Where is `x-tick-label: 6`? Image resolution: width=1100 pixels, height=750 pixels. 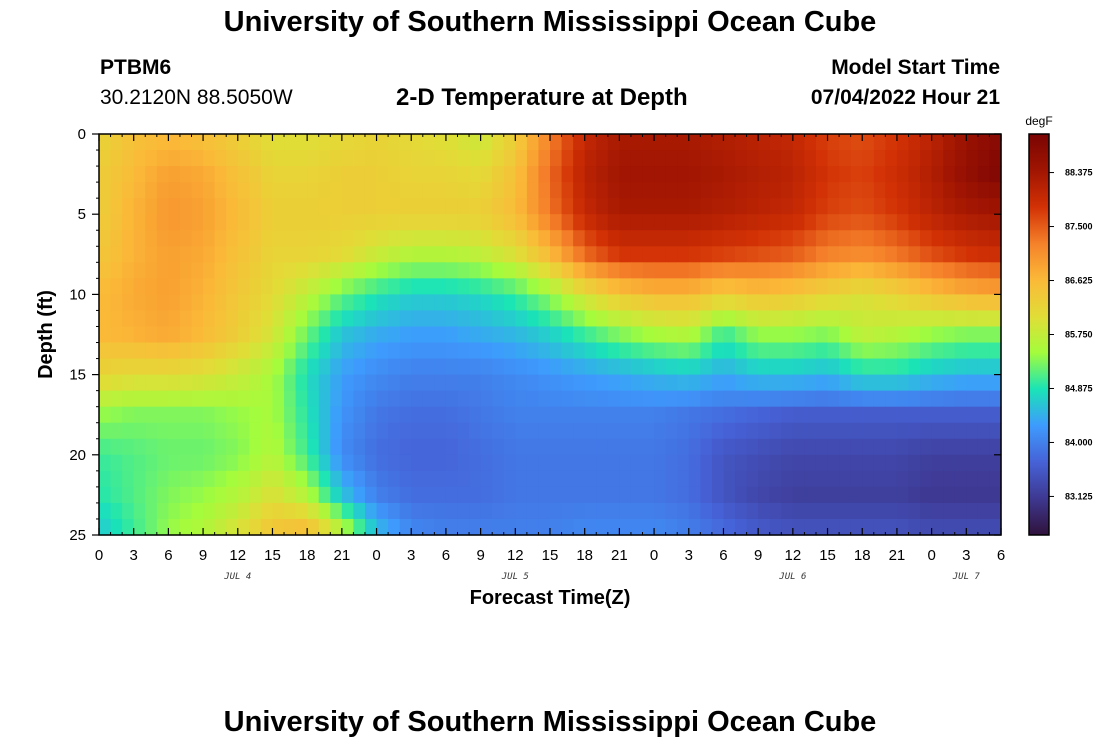 x-tick-label: 6 is located at coordinates (446, 555).